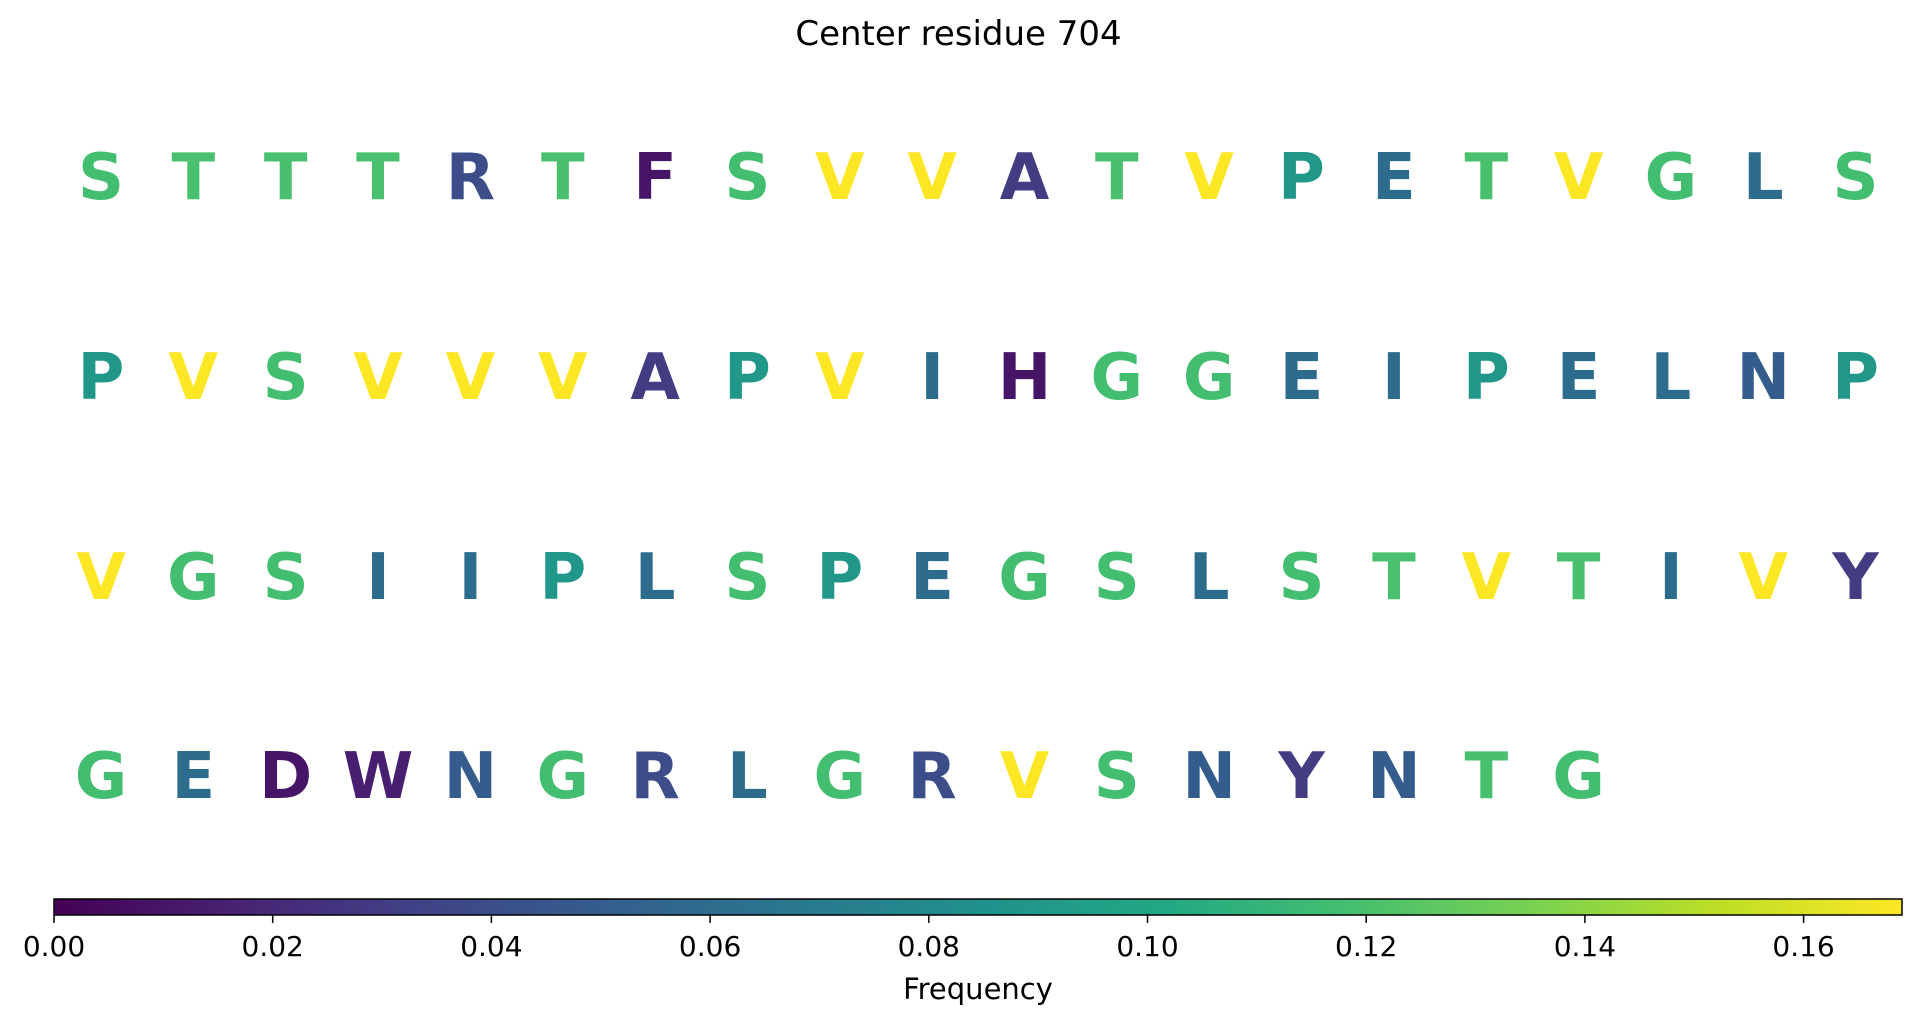 The width and height of the screenshot is (1917, 1025). I want to click on colorbar-tick-label: 0.06, so click(710, 946).